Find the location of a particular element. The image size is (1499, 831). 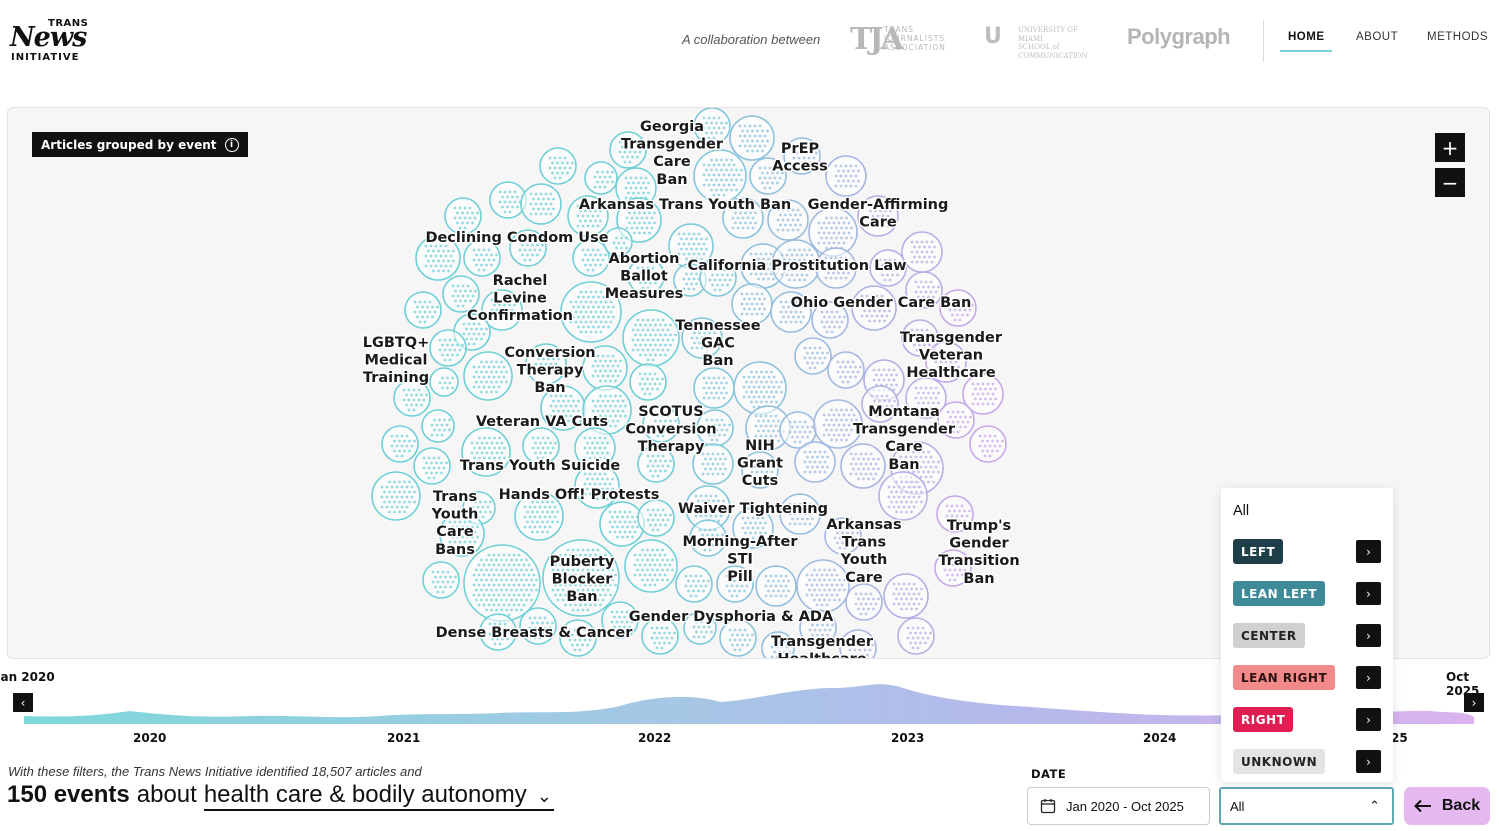

nav-about: ABOUT is located at coordinates (1377, 37).